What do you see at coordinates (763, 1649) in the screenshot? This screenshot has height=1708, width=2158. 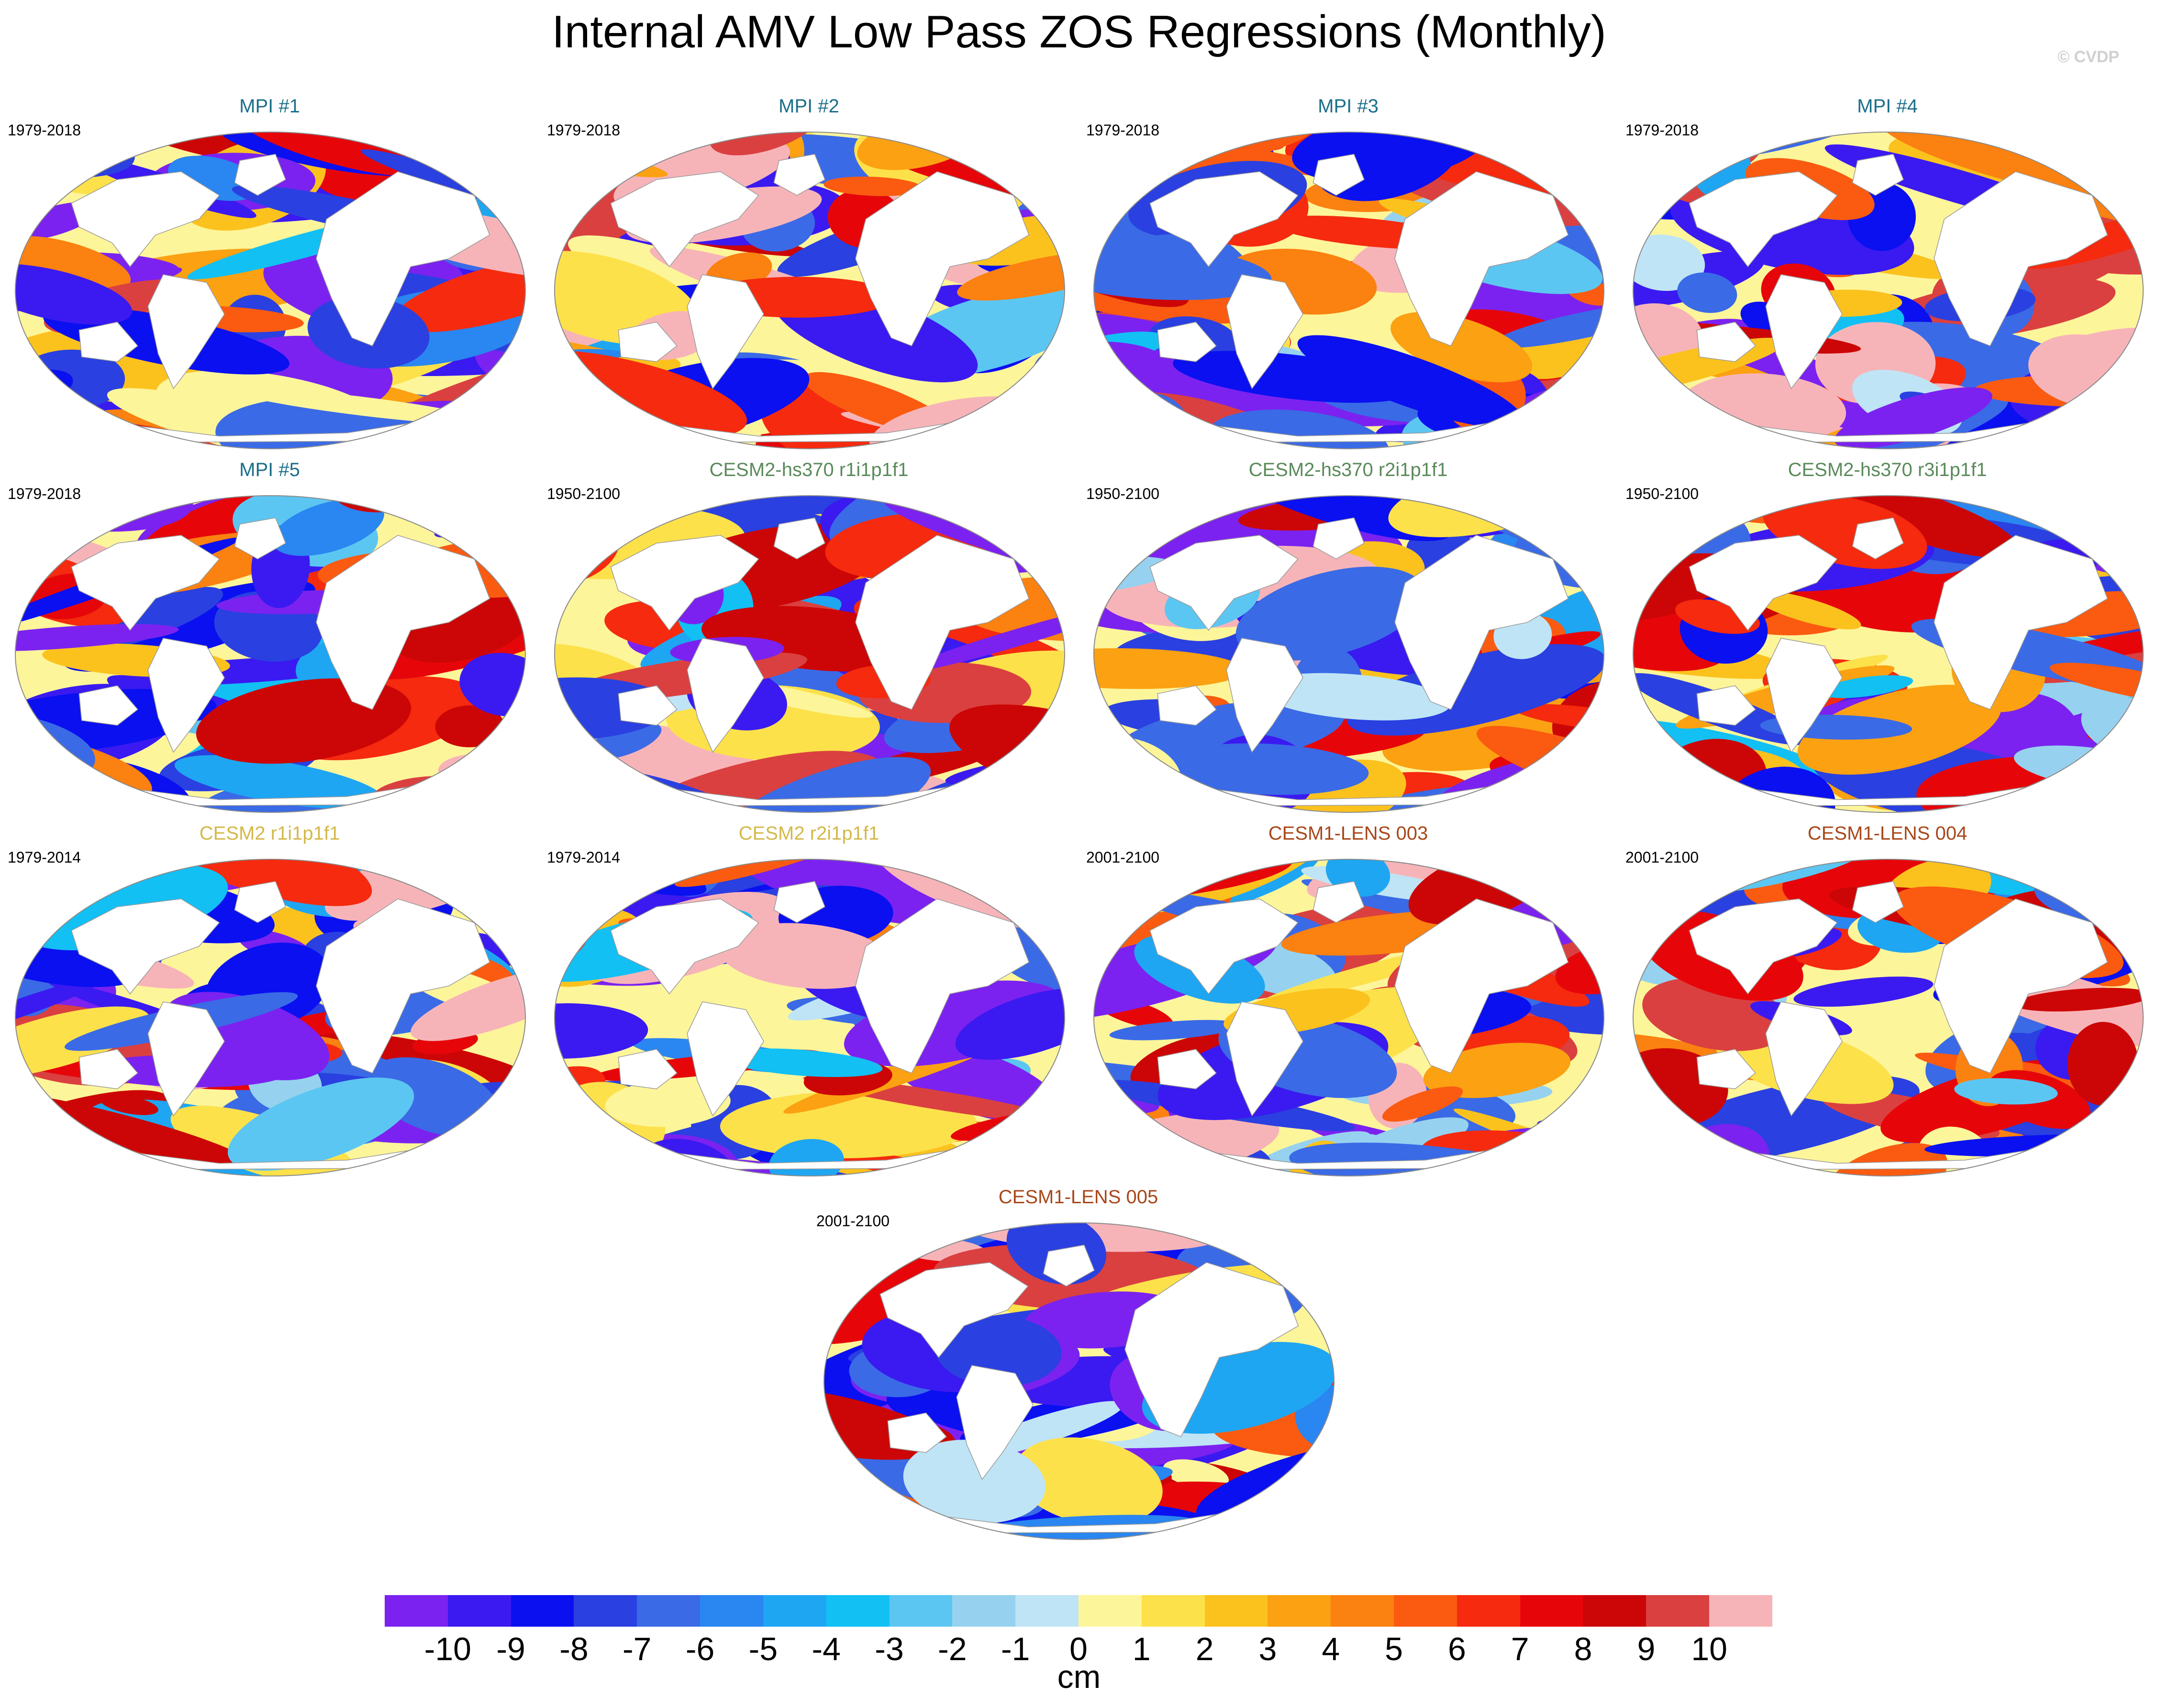 I see `colorbar-tick-label: -5` at bounding box center [763, 1649].